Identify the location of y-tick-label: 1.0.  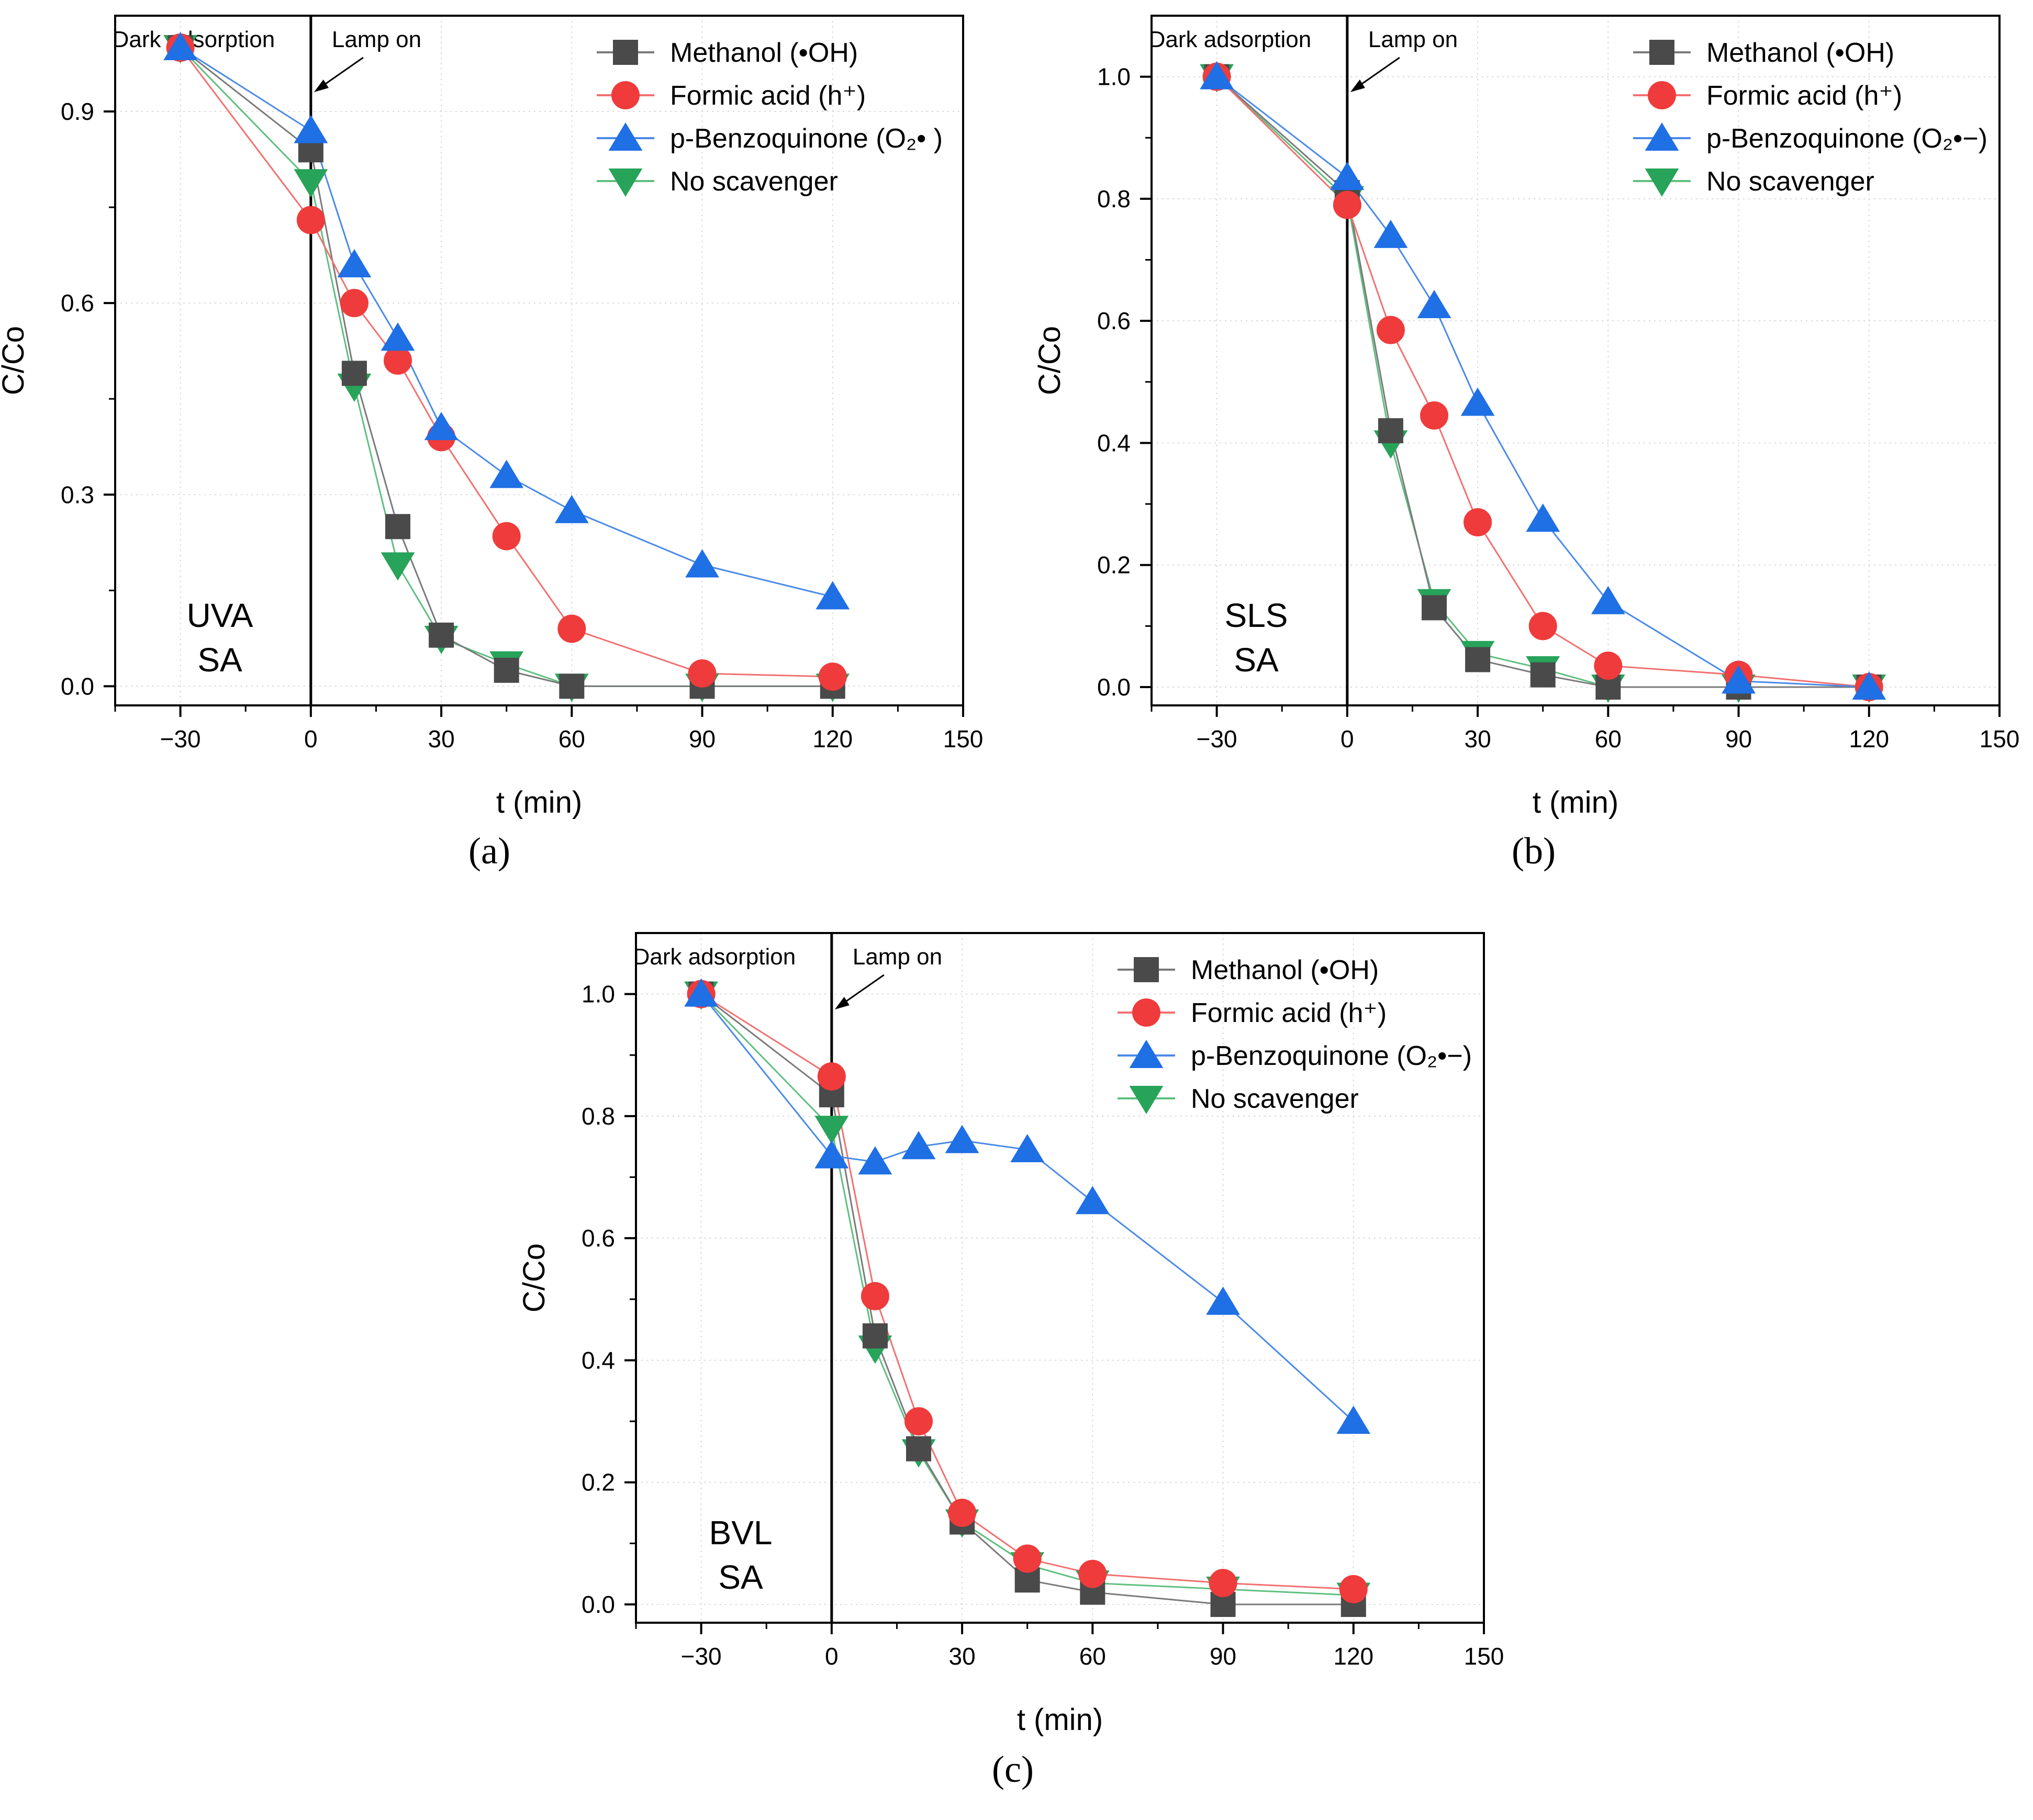
(598, 994).